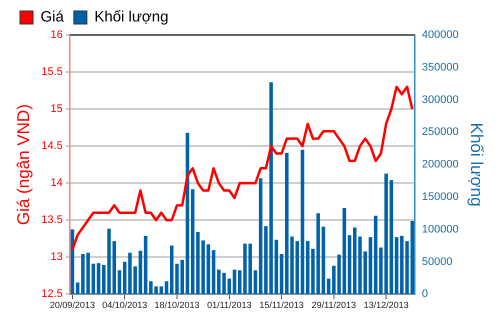  Describe the element at coordinates (52, 220) in the screenshot. I see `y-tick-label: 13.5` at that location.